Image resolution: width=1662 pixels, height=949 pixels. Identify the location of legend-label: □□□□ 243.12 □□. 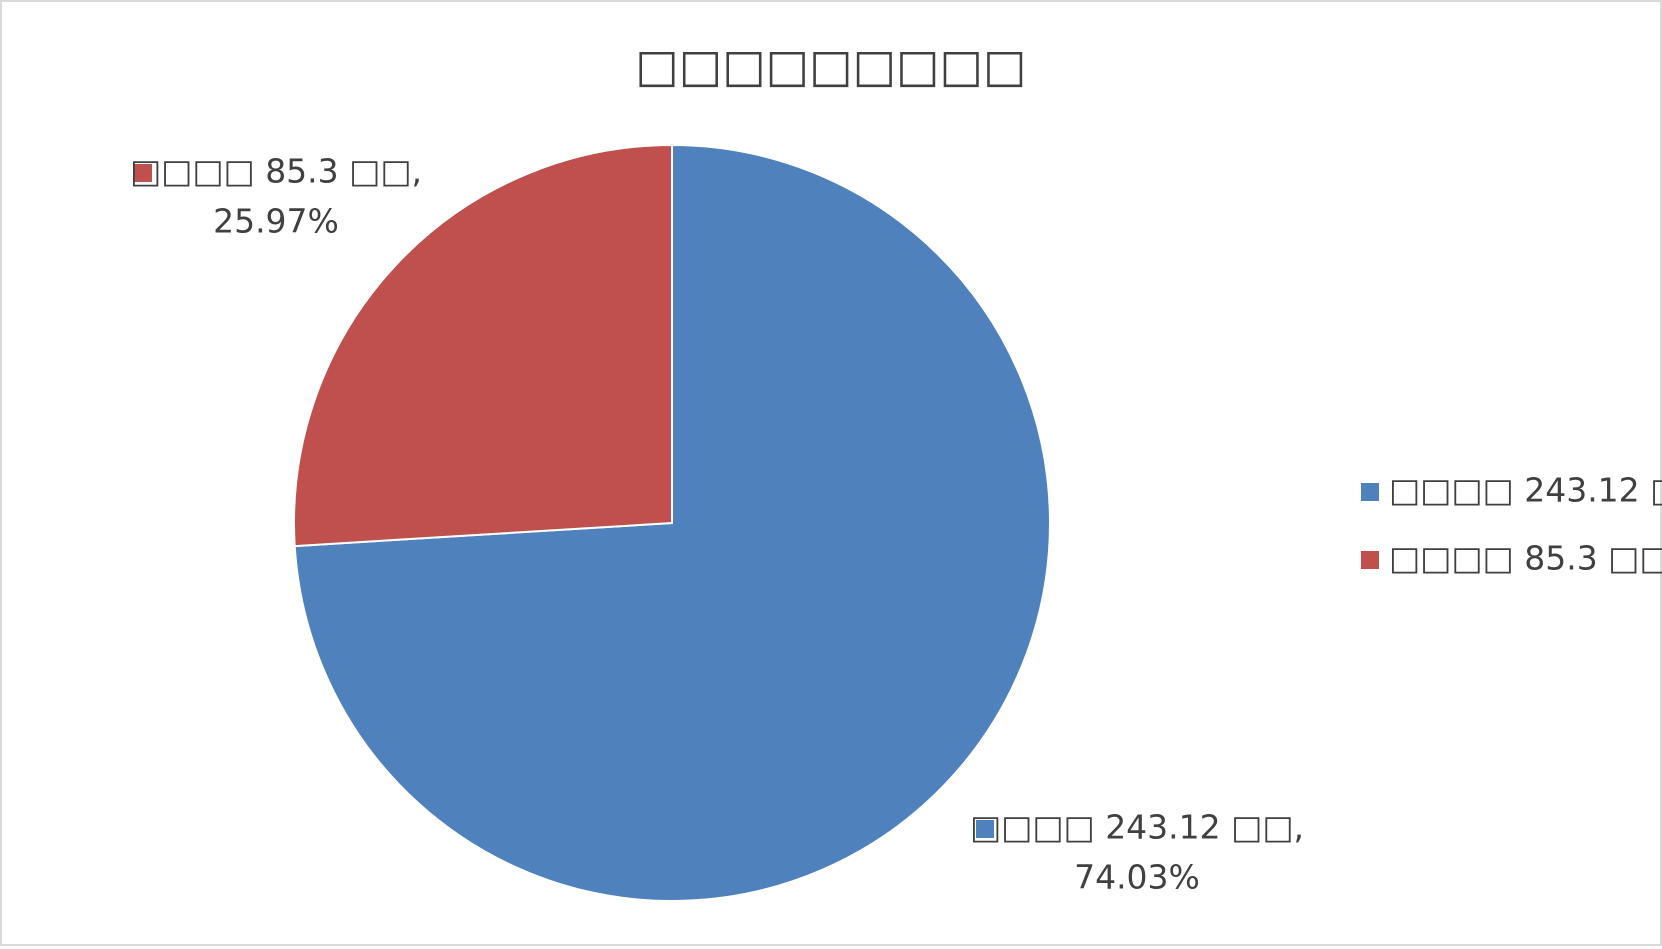
(1525, 490).